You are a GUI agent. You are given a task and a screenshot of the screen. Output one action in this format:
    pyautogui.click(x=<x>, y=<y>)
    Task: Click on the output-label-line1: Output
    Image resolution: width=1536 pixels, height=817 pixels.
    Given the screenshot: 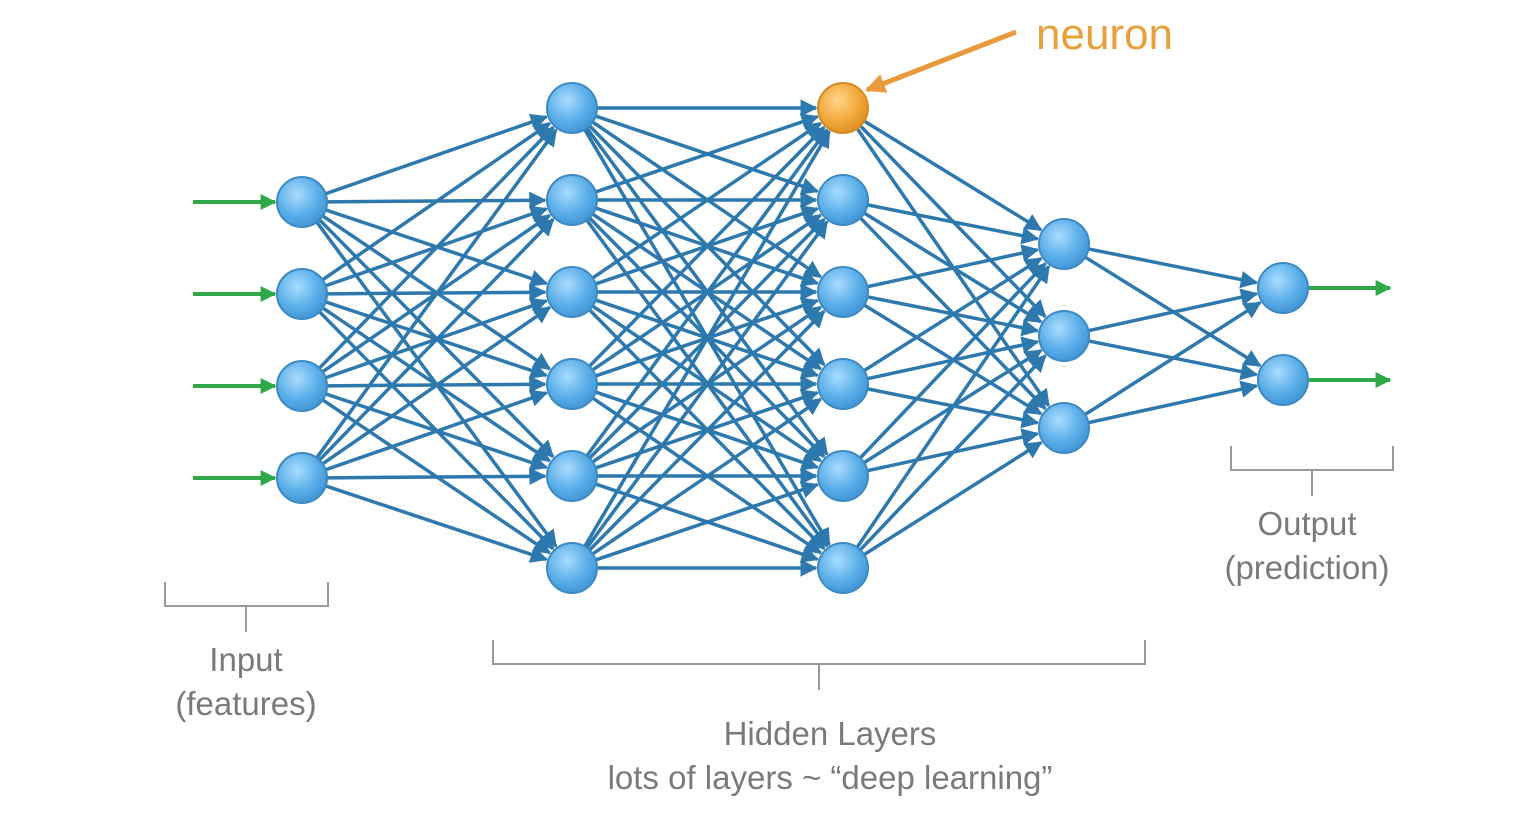 What is the action you would take?
    pyautogui.click(x=1307, y=523)
    